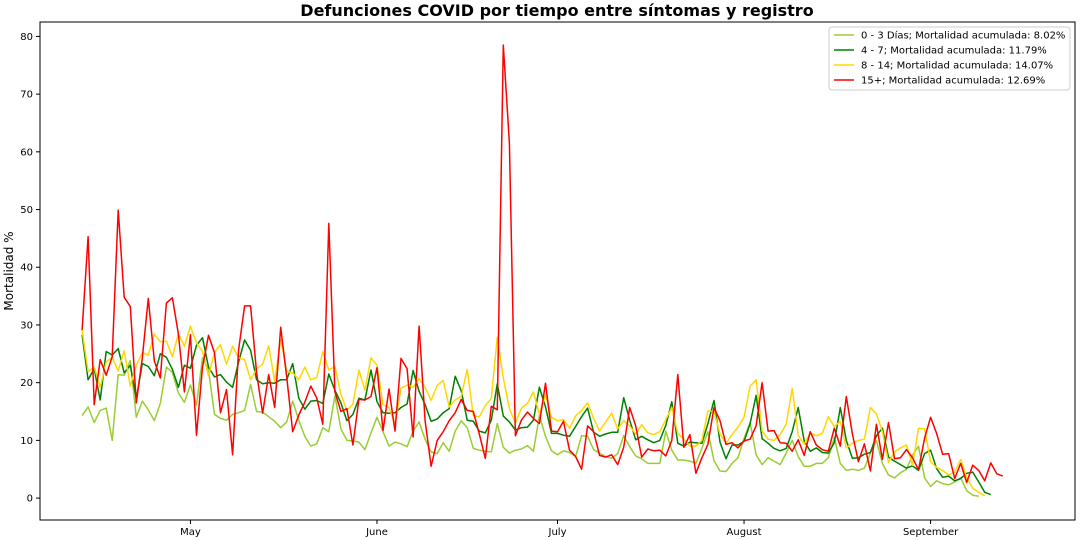  I want to click on y-tick-label: 80, so click(26, 37).